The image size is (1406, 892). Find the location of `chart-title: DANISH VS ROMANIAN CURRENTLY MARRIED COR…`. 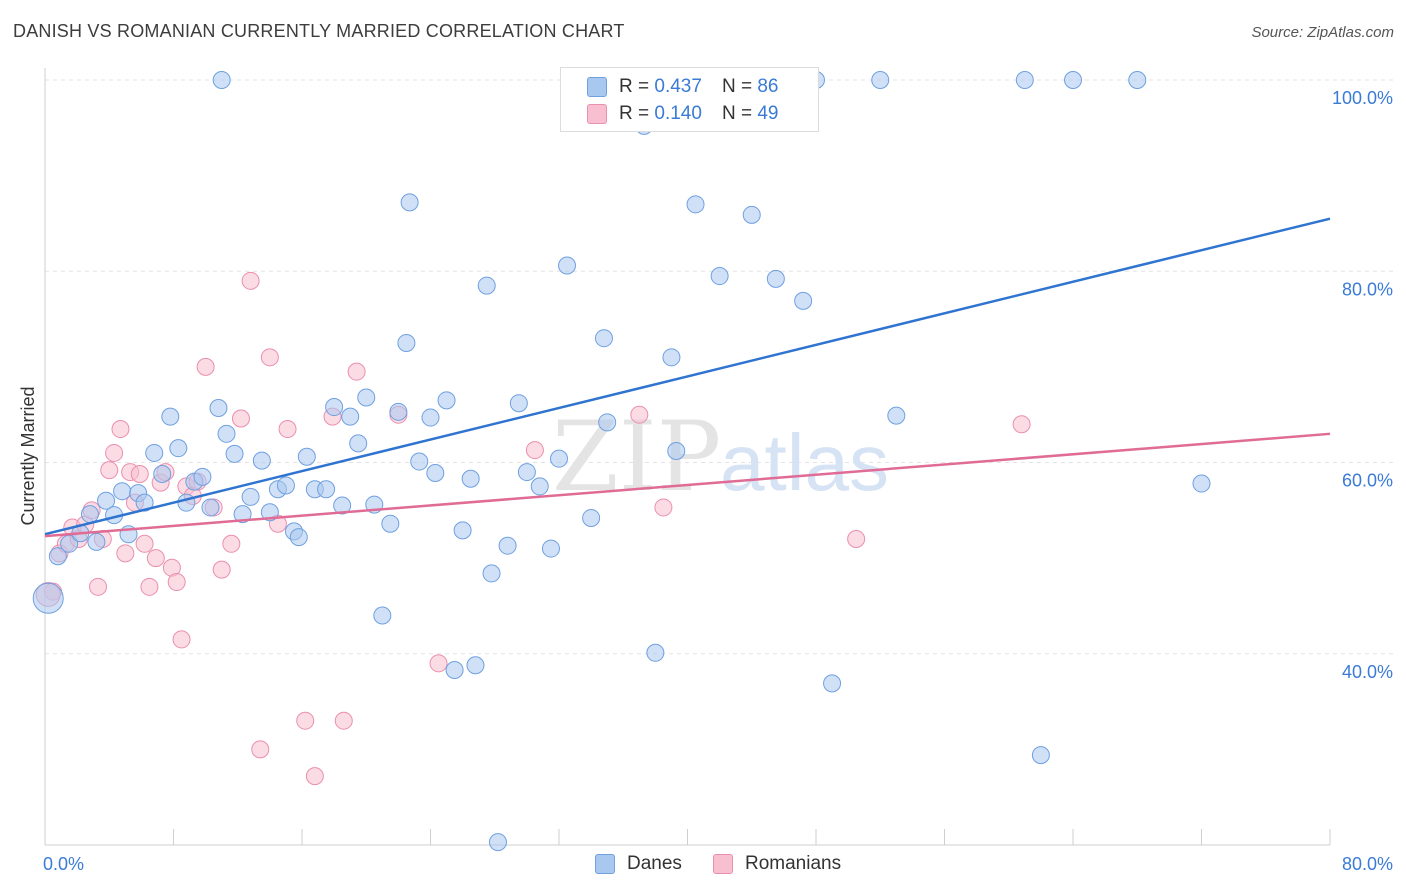

chart-title: DANISH VS ROMANIAN CURRENTLY MARRIED COR… is located at coordinates (319, 31).